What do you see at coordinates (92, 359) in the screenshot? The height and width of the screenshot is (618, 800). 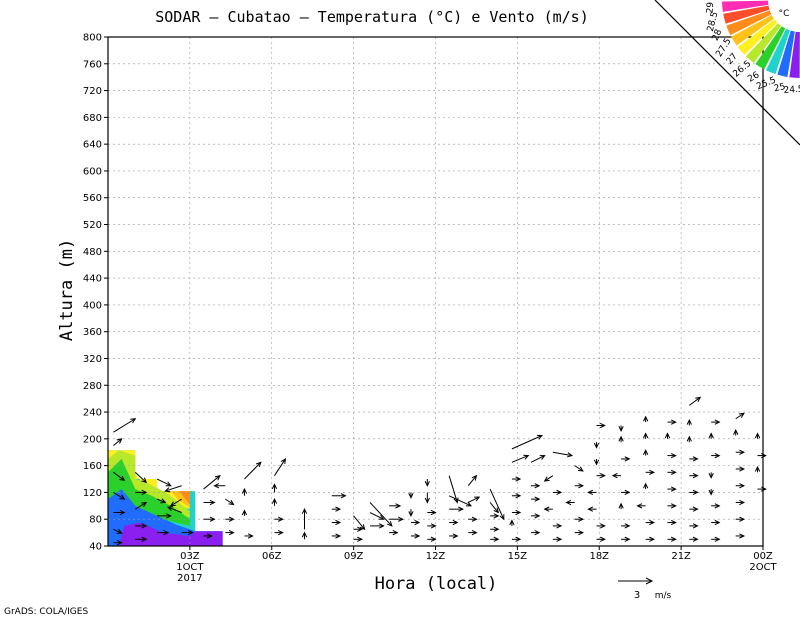 I see `y-tick-label: 320` at bounding box center [92, 359].